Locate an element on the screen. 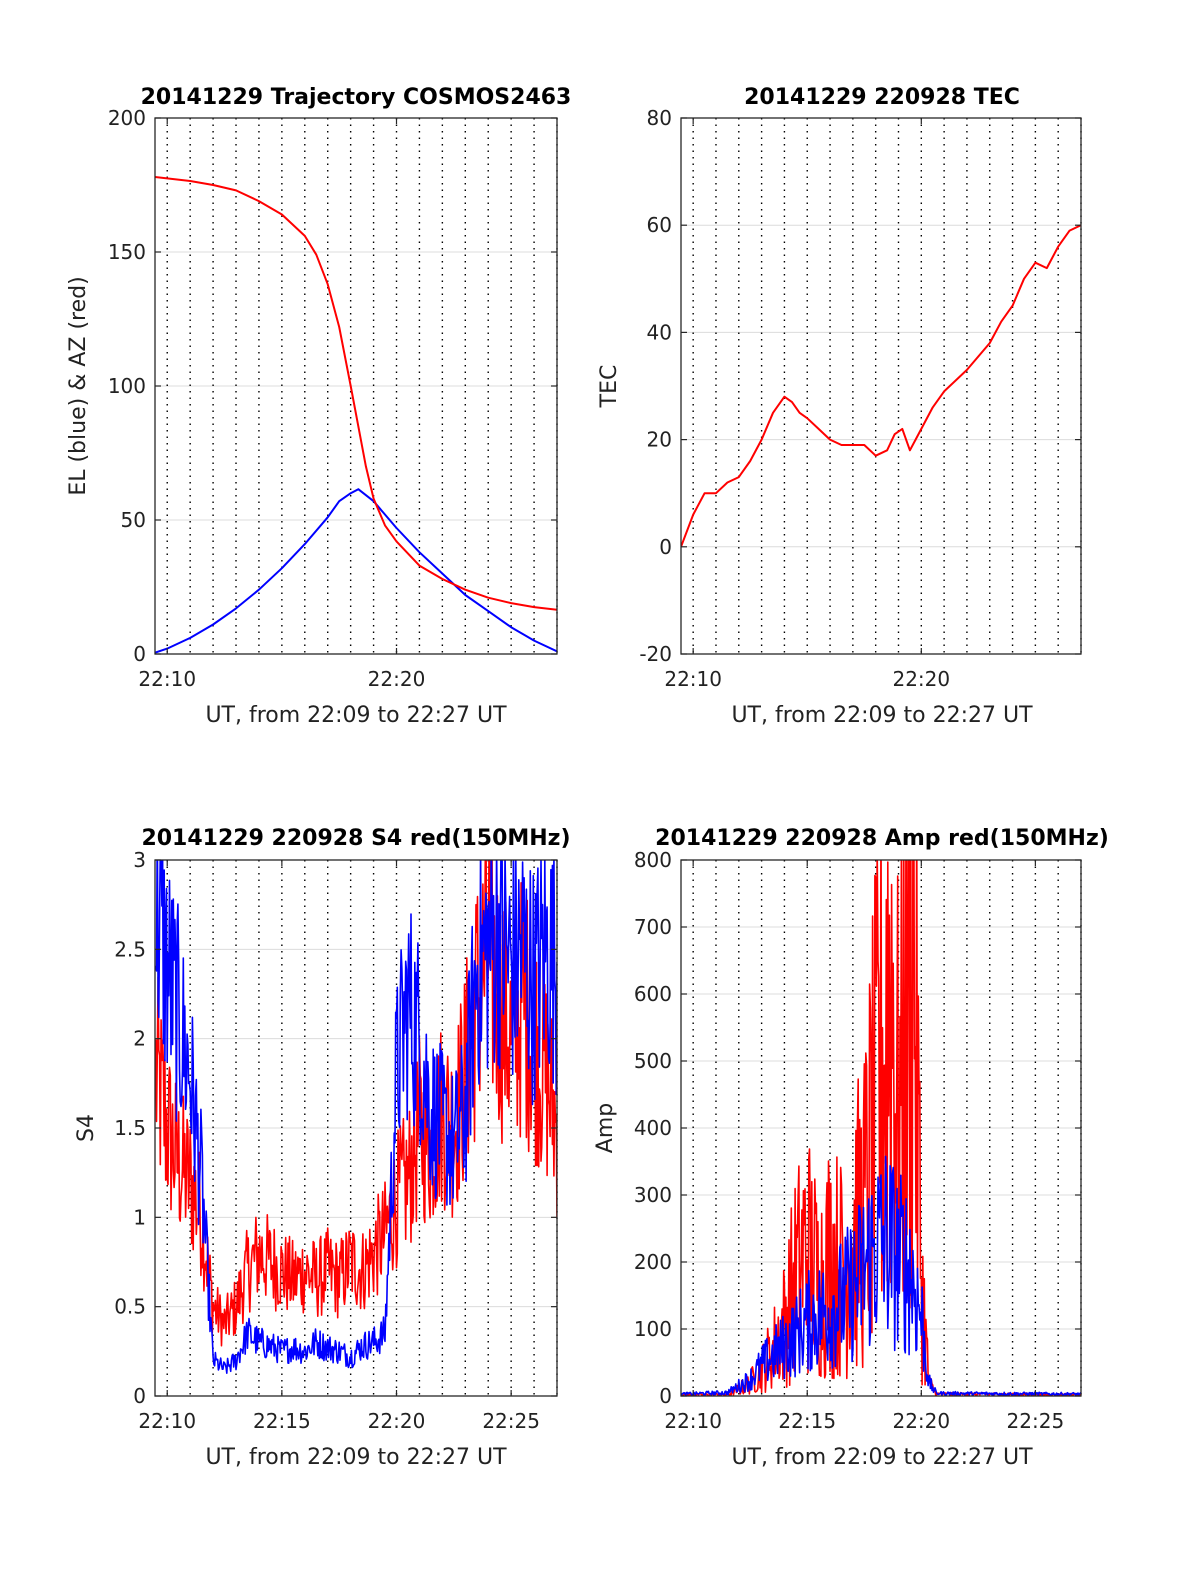  y-axis-label: EL (blue) & AZ (red) is located at coordinates (78, 385).